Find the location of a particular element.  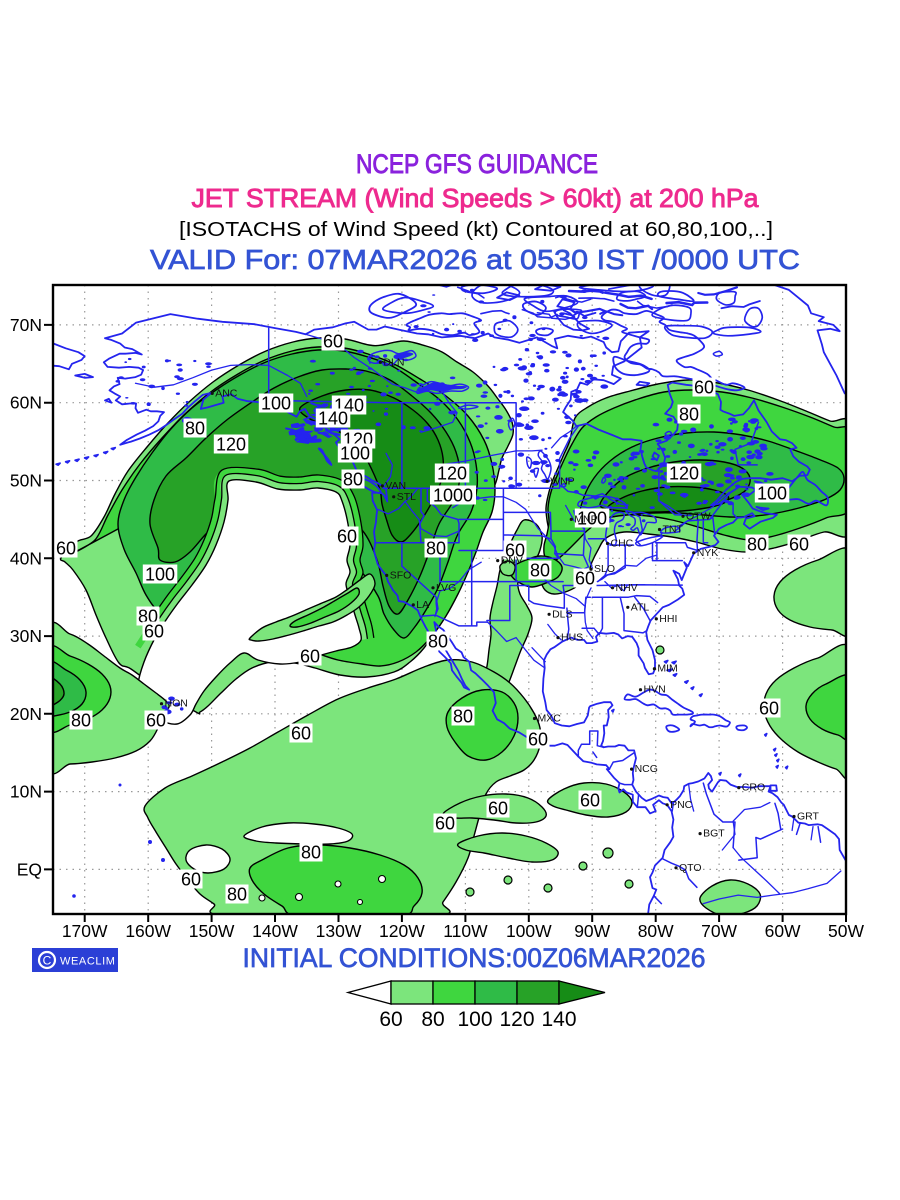

svg-text: PNC is located at coordinates (681, 805).